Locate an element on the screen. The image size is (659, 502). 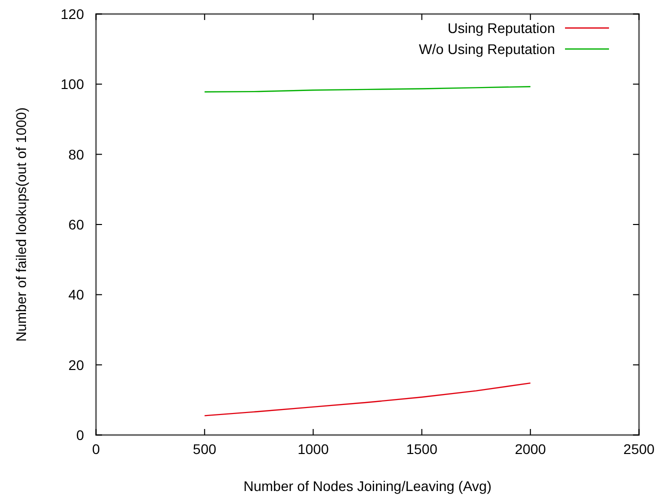
y-tick-label: 60 is located at coordinates (76, 224).